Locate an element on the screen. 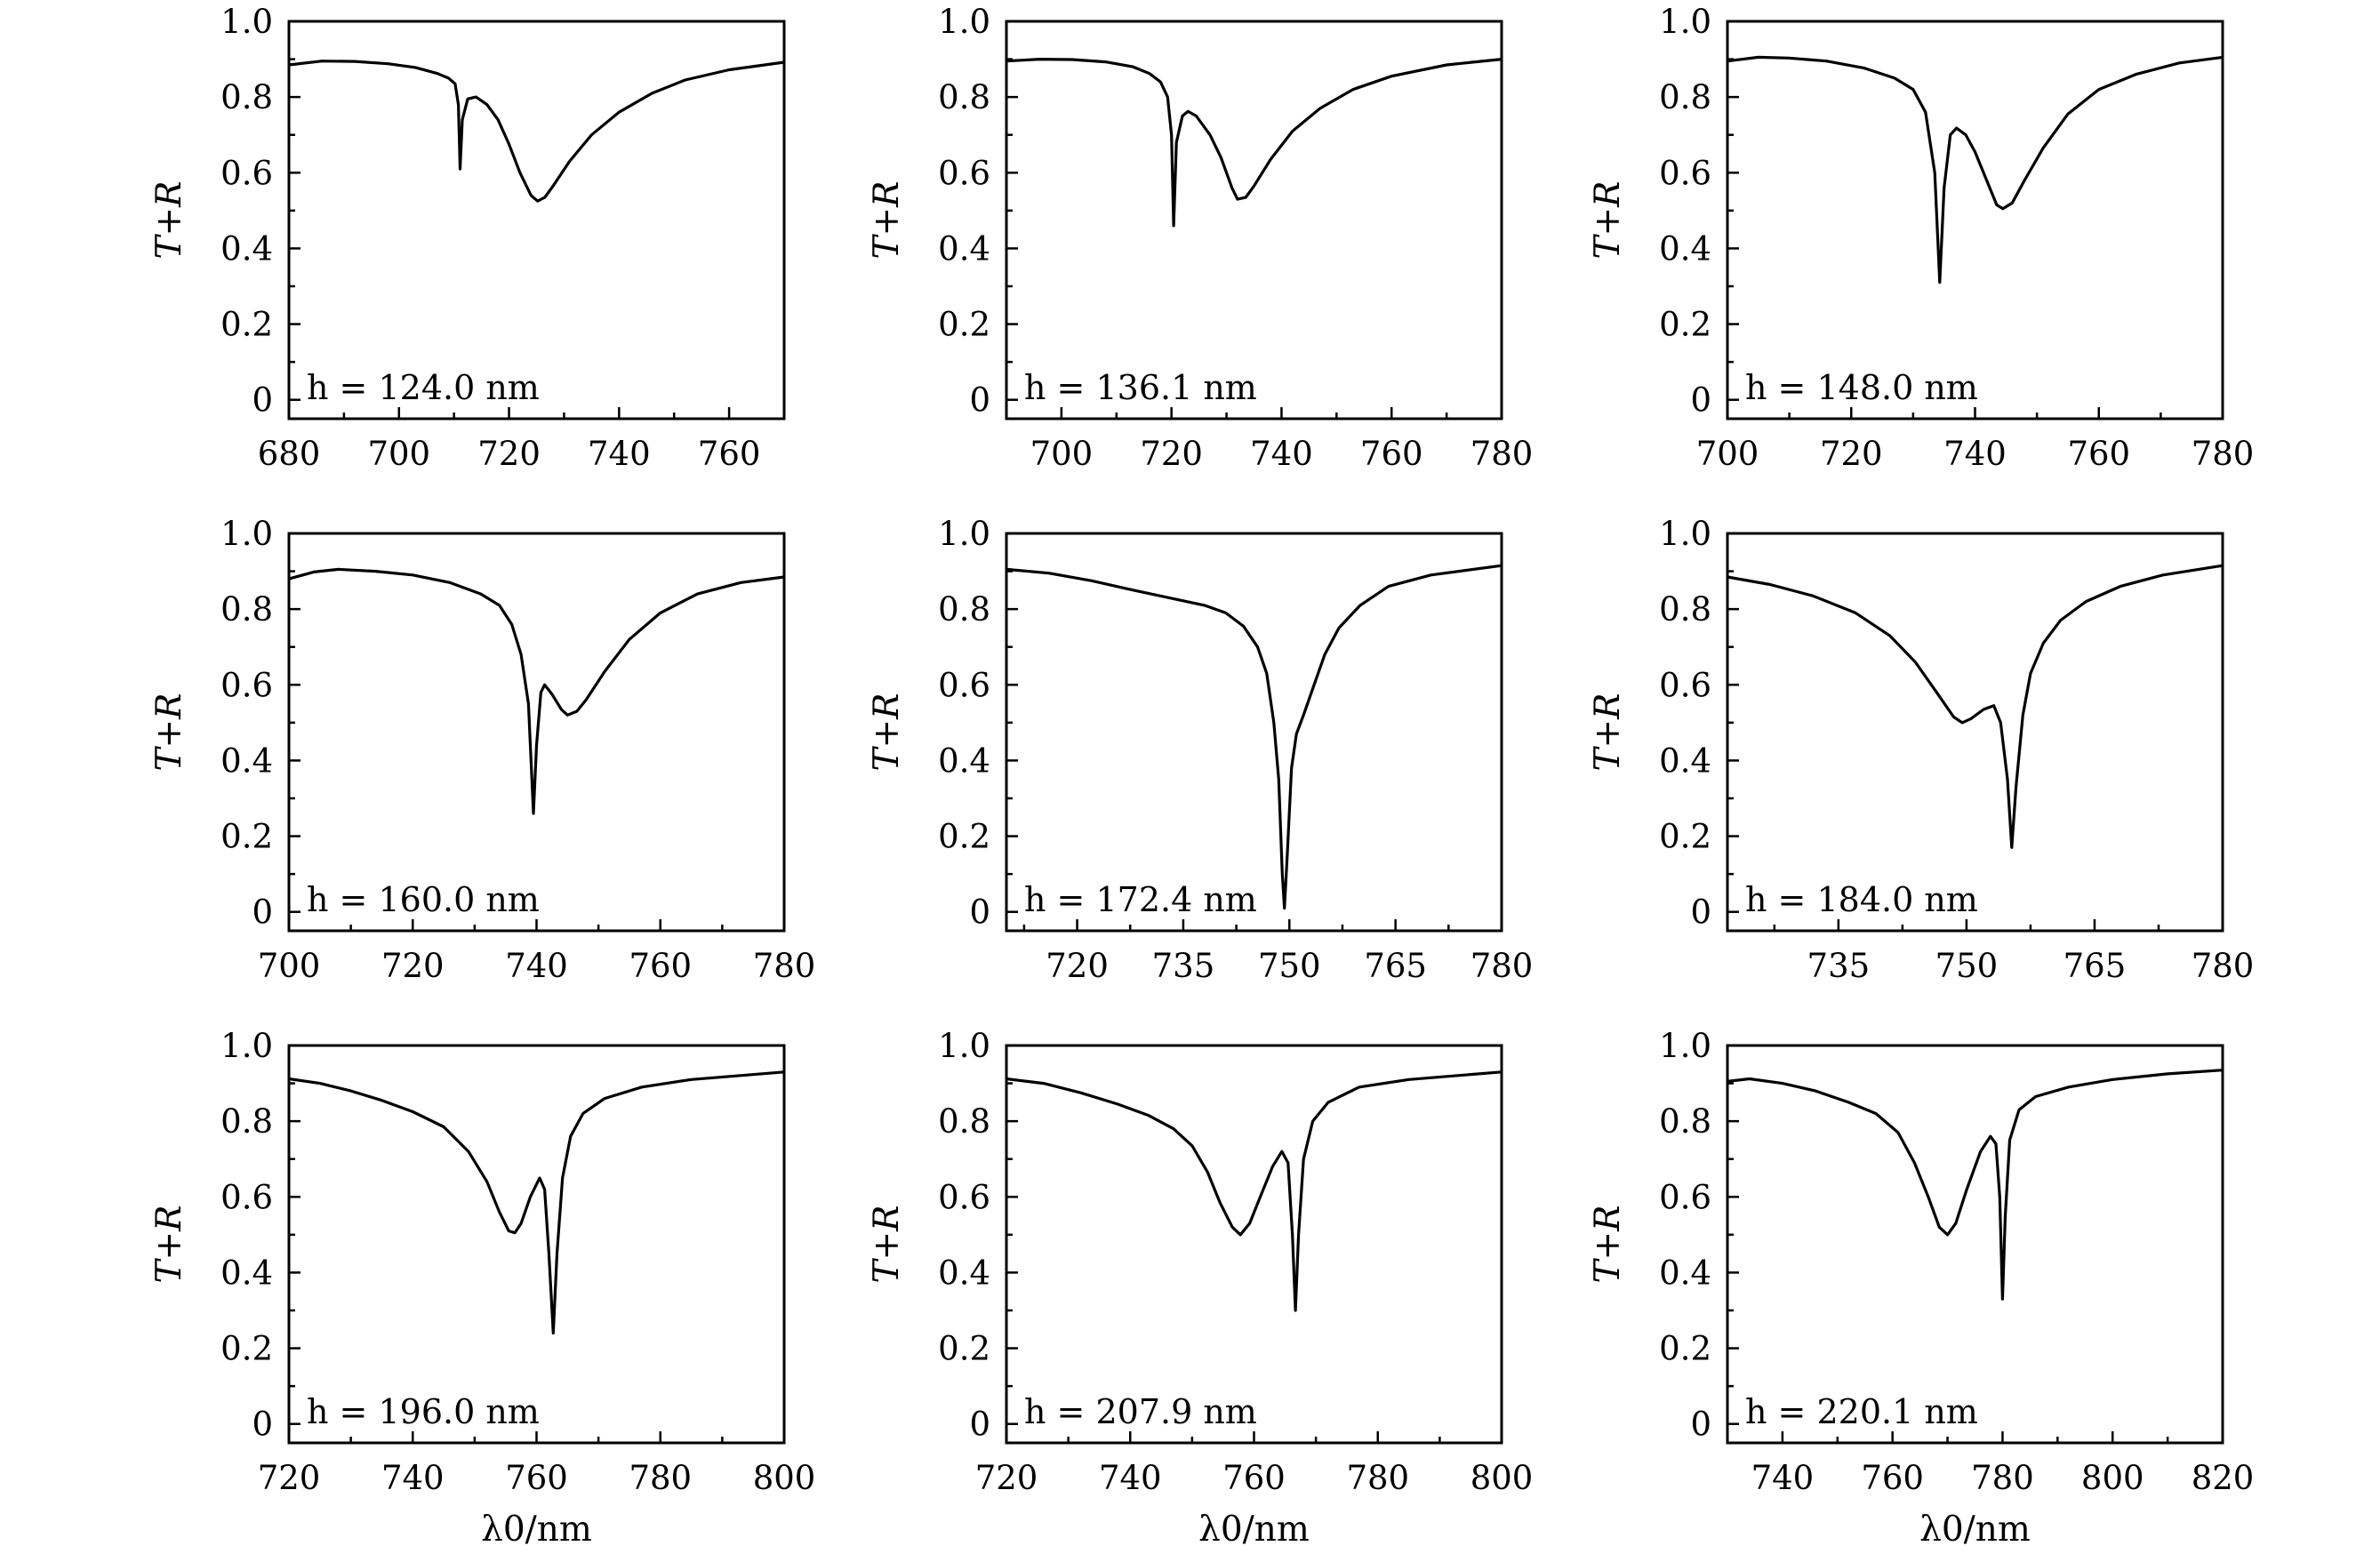 The width and height of the screenshot is (2380, 1554). thickness-annotation: h = 148.0 nm is located at coordinates (1861, 387).